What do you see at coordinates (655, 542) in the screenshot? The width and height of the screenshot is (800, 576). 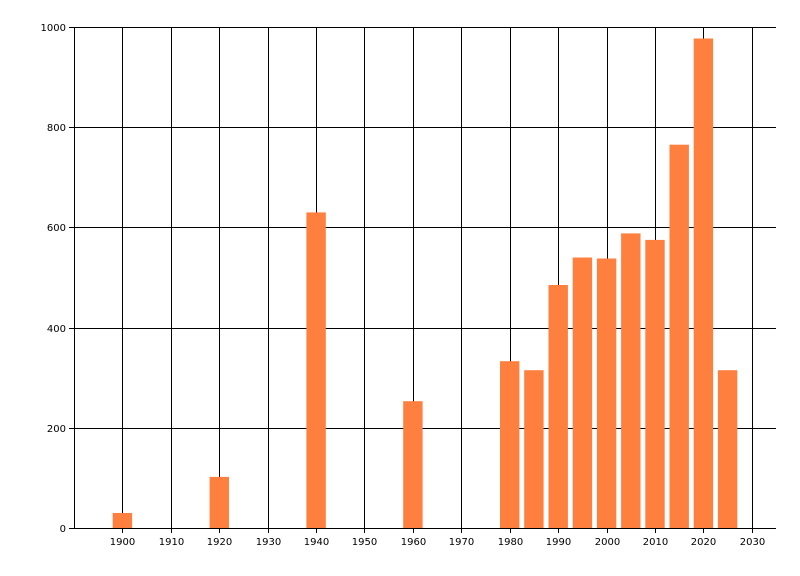 I see `x-tick-label: 2010` at bounding box center [655, 542].